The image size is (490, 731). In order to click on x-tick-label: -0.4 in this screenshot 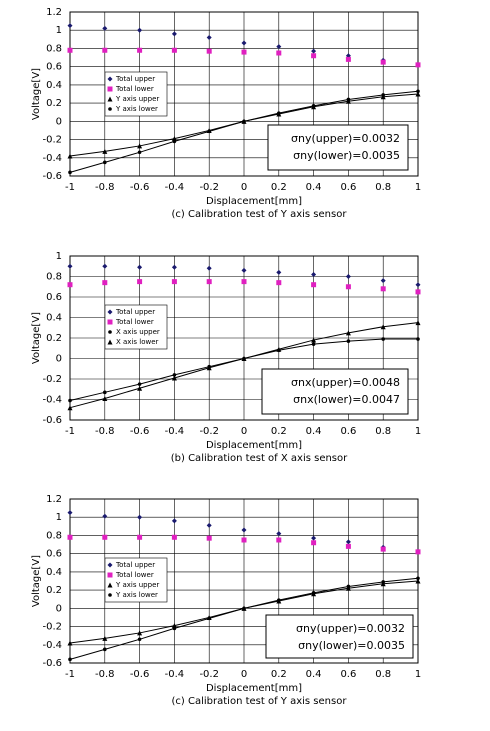, I will do `click(175, 674)`.